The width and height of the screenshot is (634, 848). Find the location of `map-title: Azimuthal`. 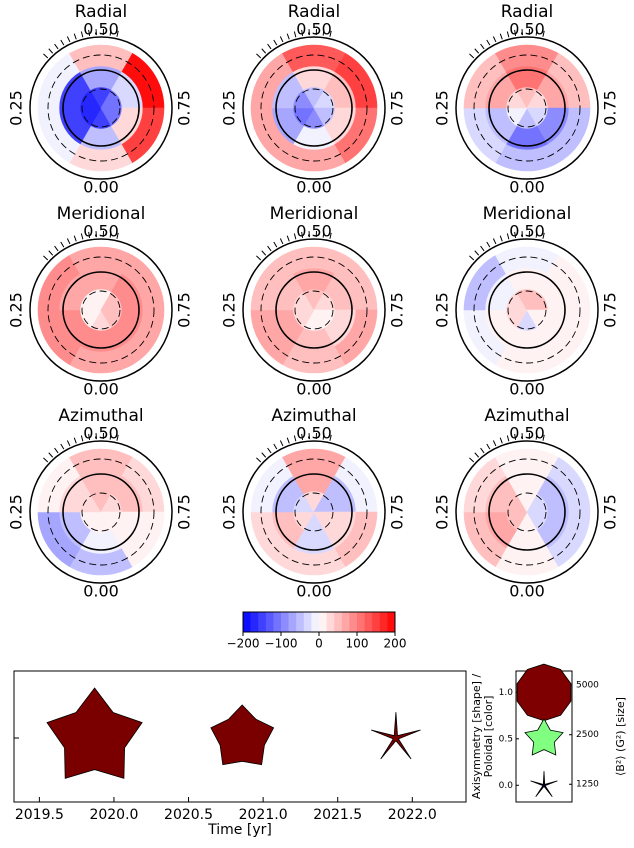

map-title: Azimuthal is located at coordinates (313, 416).